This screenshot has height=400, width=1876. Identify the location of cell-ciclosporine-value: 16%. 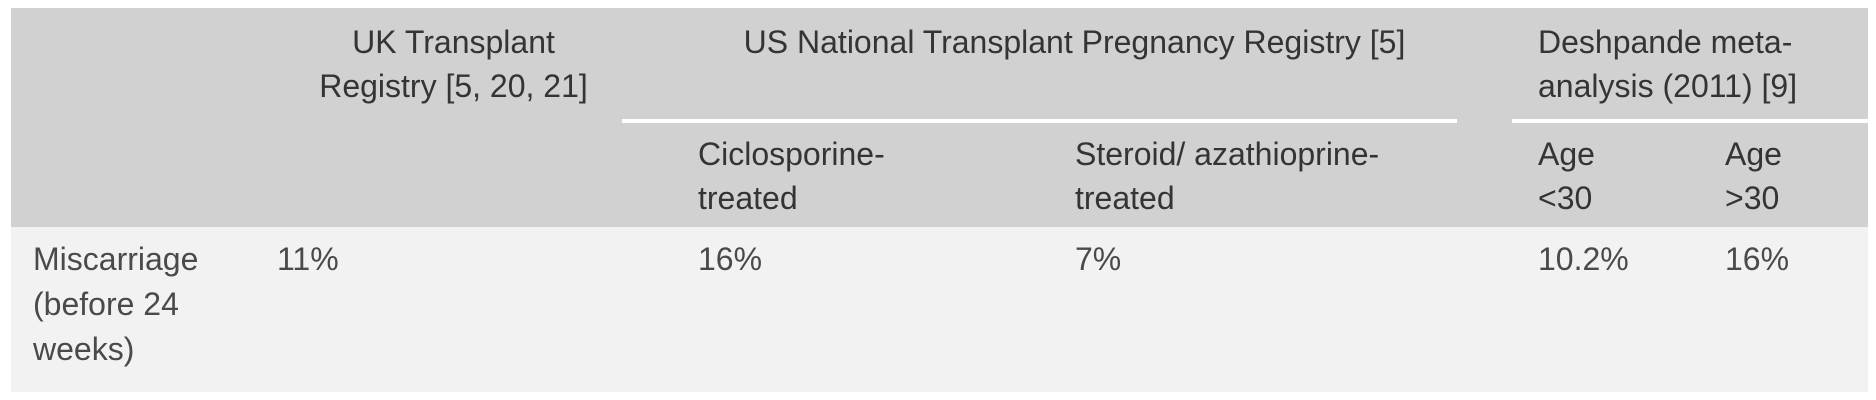
(837, 309).